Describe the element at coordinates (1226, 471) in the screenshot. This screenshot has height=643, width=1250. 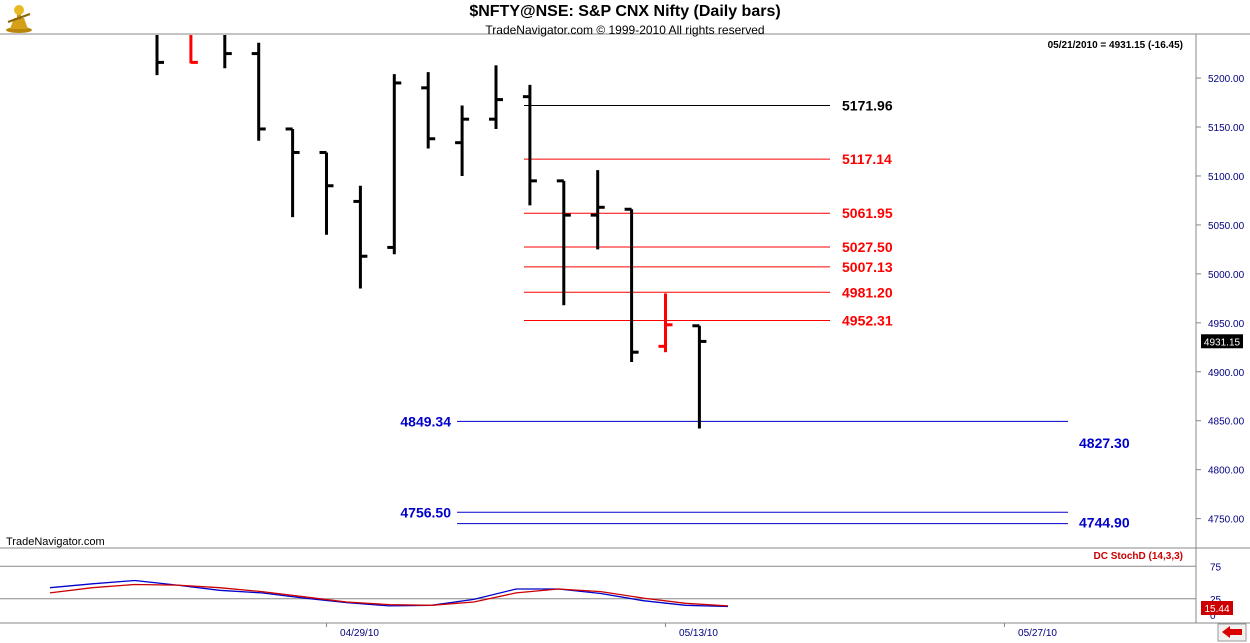
I see `price-tick-label: 4800.00` at that location.